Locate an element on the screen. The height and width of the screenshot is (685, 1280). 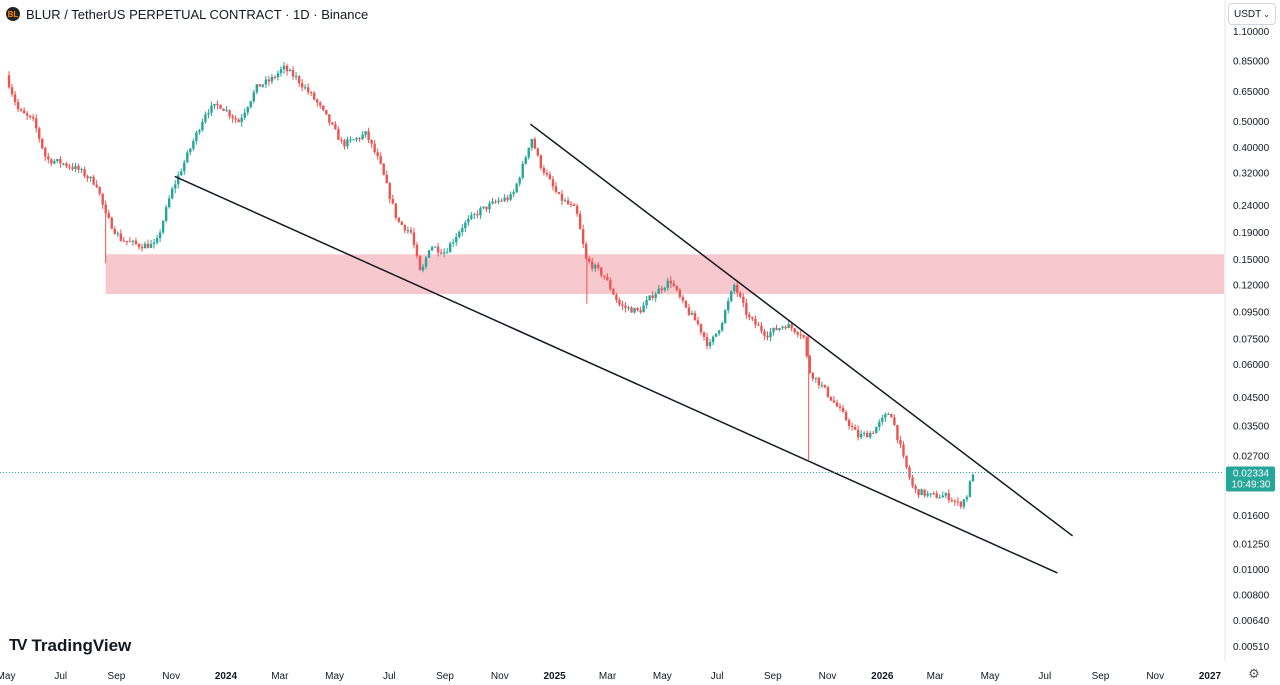
tradingview-brand: TV TradingView is located at coordinates (70, 646).